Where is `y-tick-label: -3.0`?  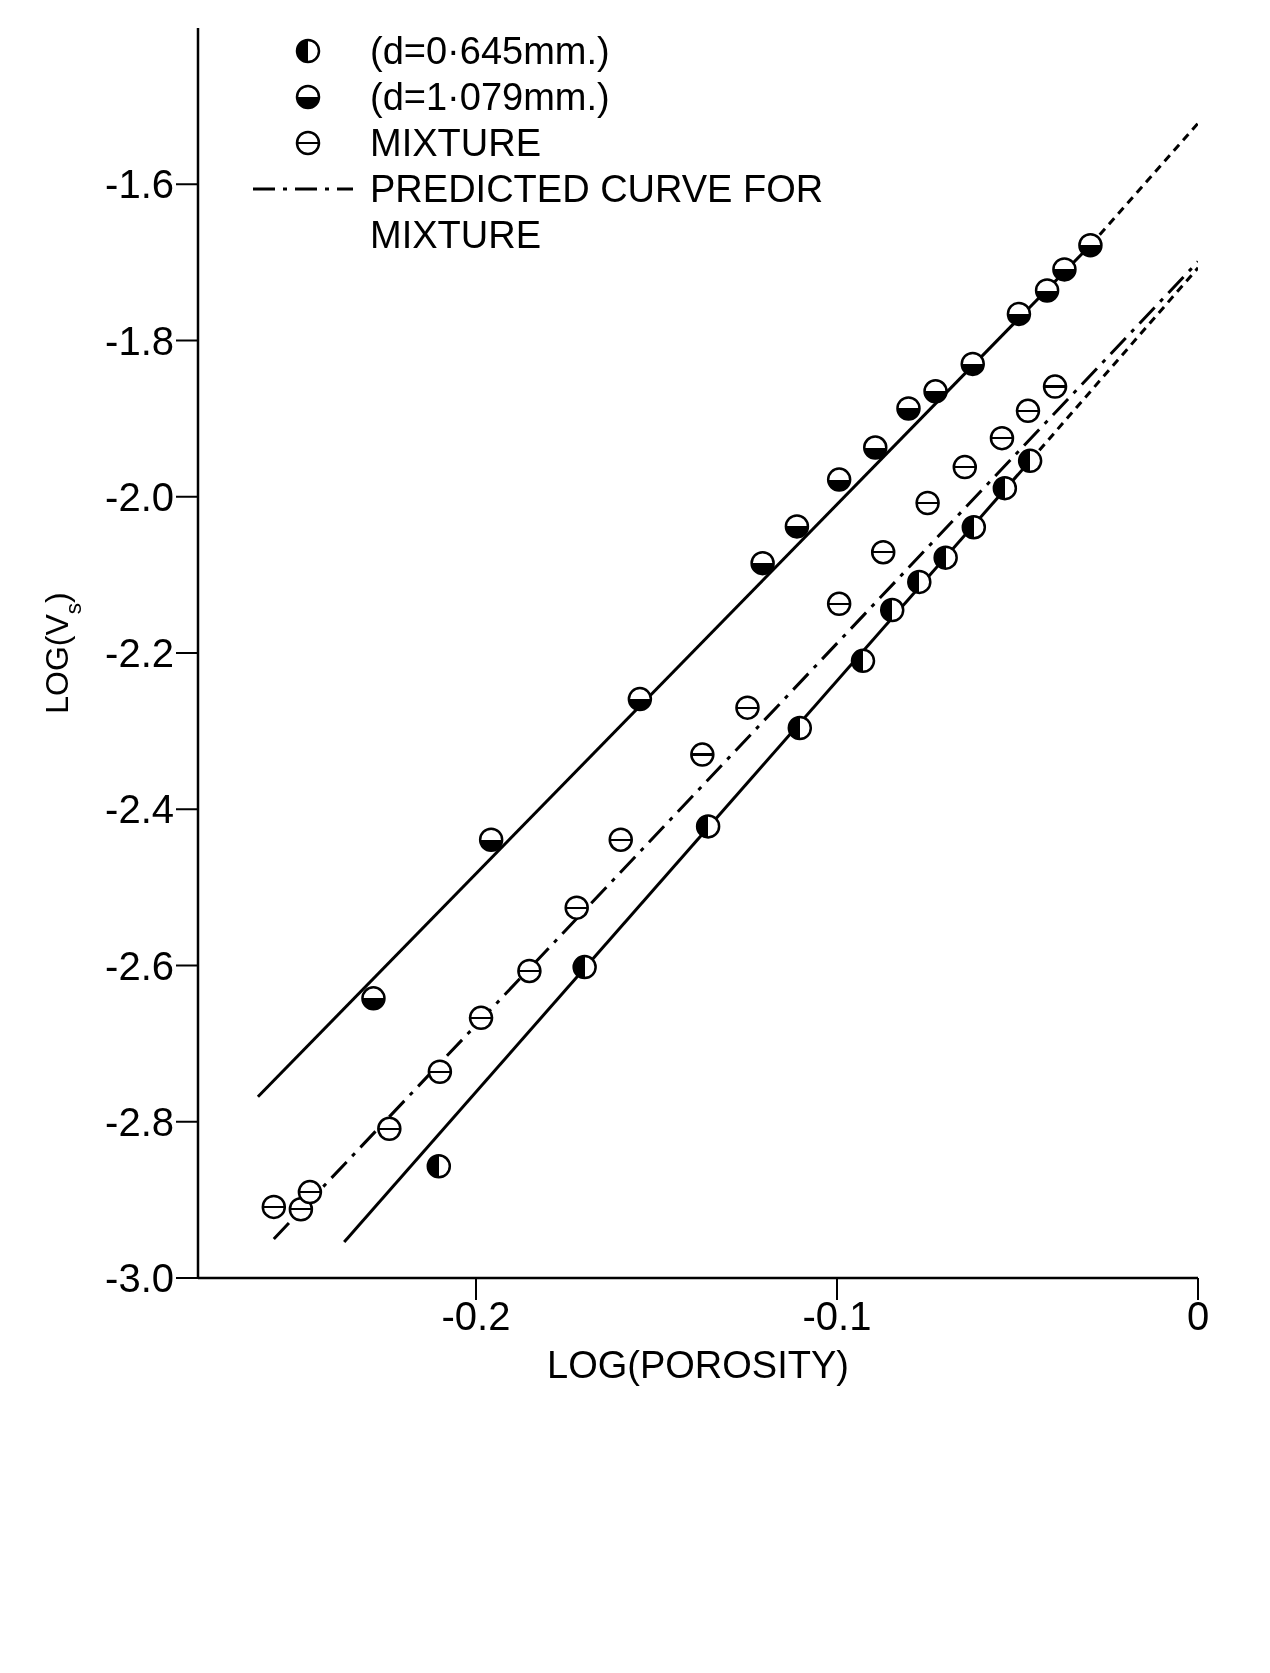 y-tick-label: -3.0 is located at coordinates (139, 1278).